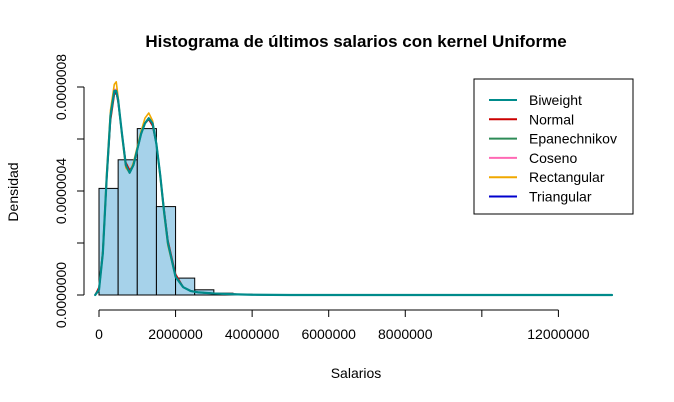 The image size is (674, 402). Describe the element at coordinates (558, 334) in the screenshot. I see `x-tick-label-6: 12000000` at that location.